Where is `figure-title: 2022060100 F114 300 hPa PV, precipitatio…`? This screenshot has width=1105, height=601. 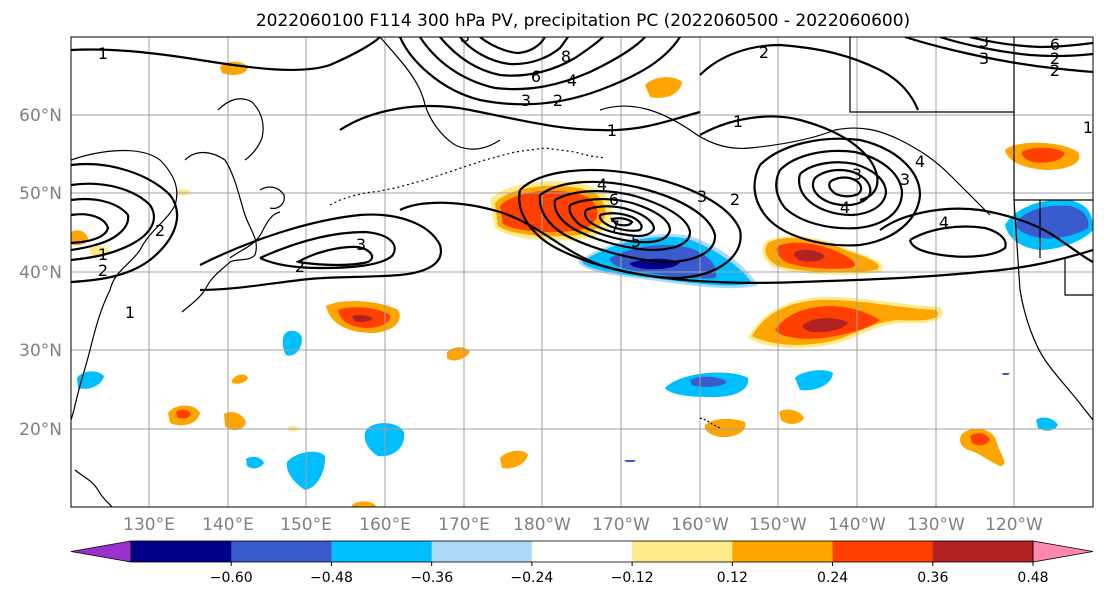 figure-title: 2022060100 F114 300 hPa PV, precipitatio… is located at coordinates (583, 21).